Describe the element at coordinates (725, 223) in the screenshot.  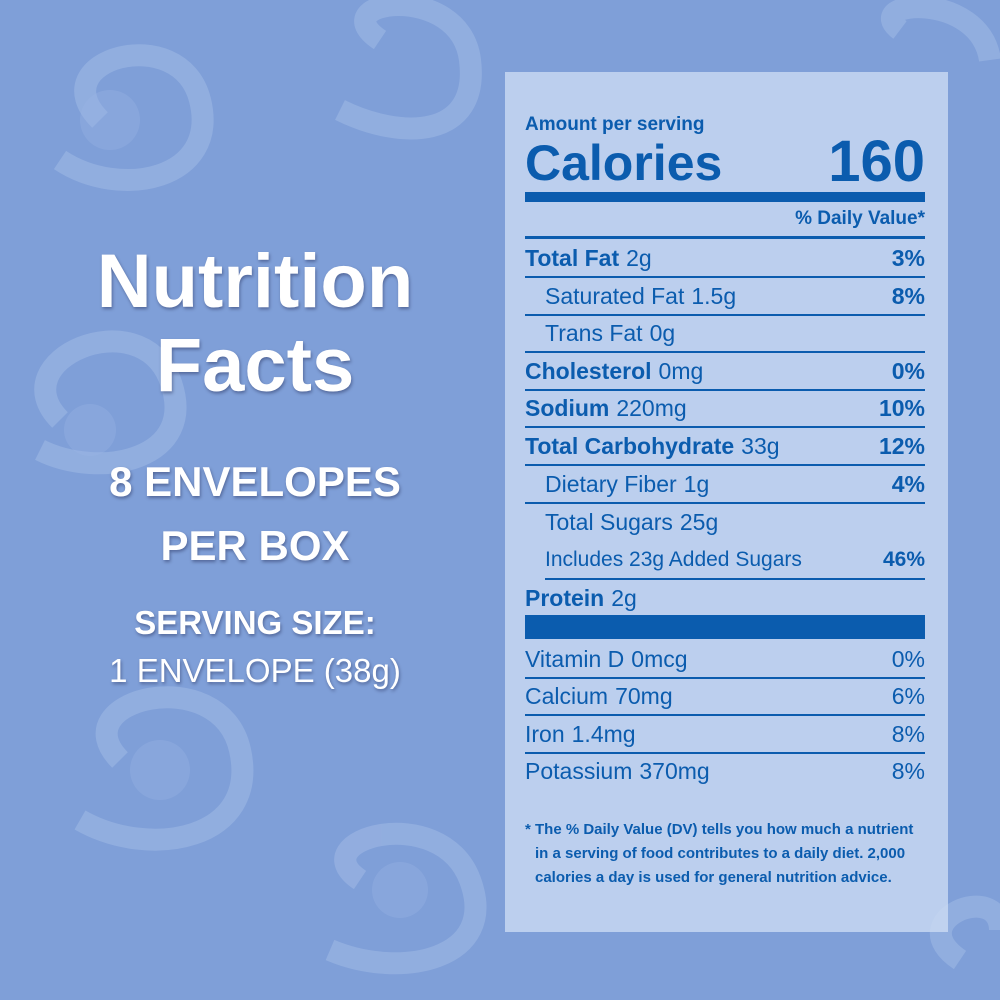
I see `dv-header: % Daily Value*` at that location.